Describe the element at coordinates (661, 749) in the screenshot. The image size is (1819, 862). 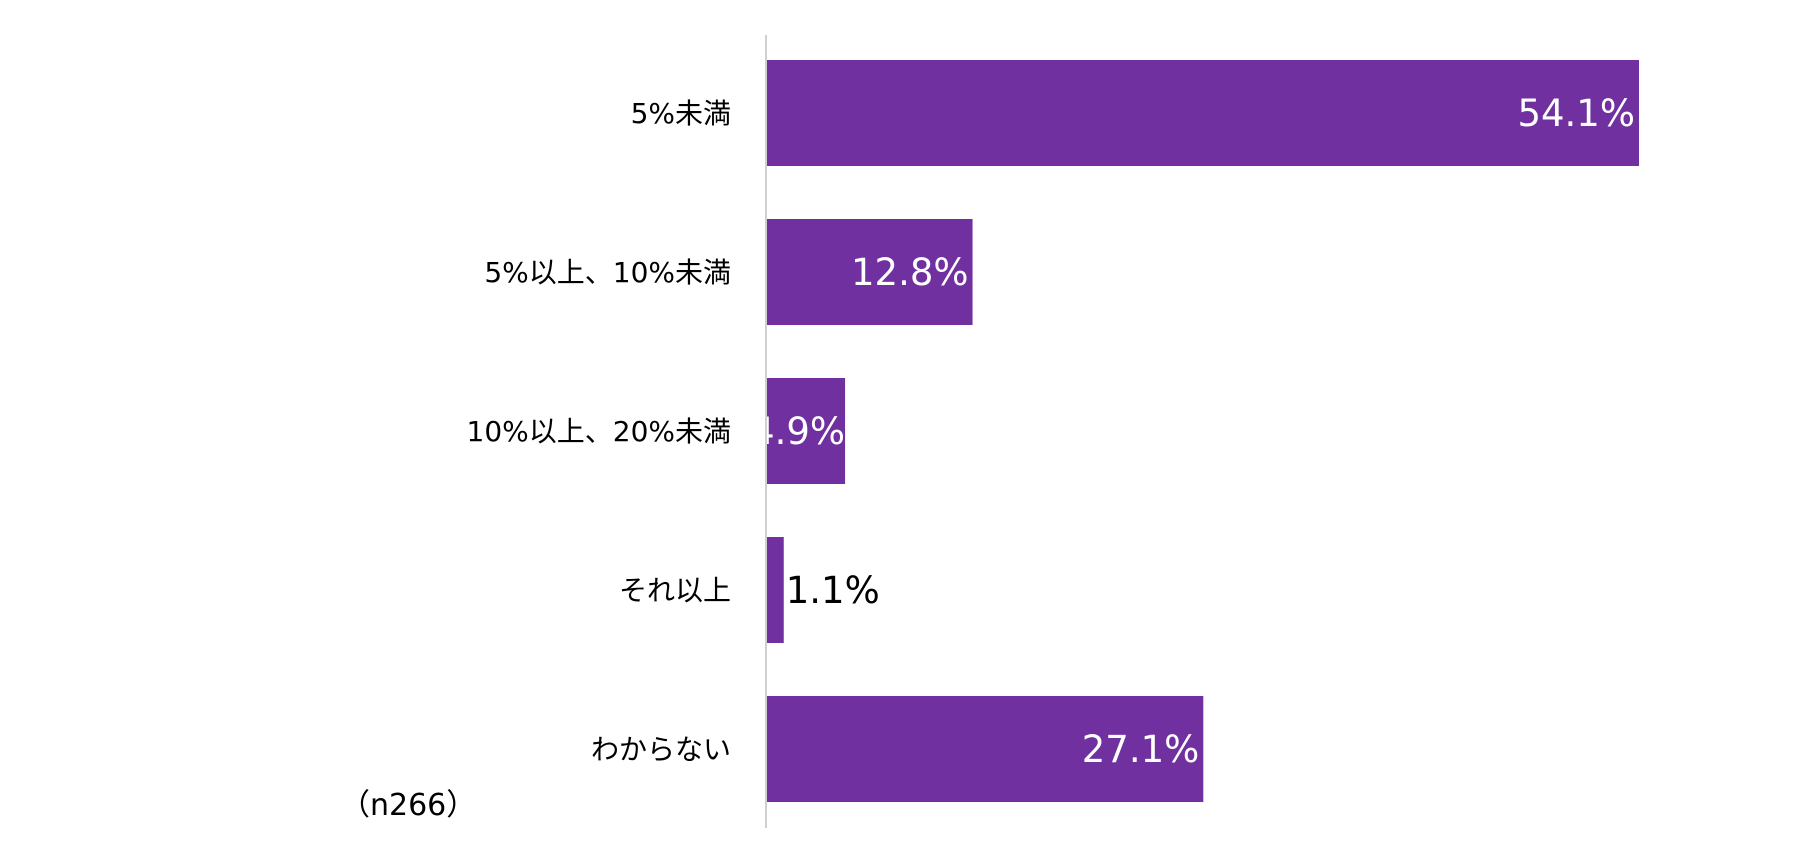
I see `category-label: わからない` at that location.